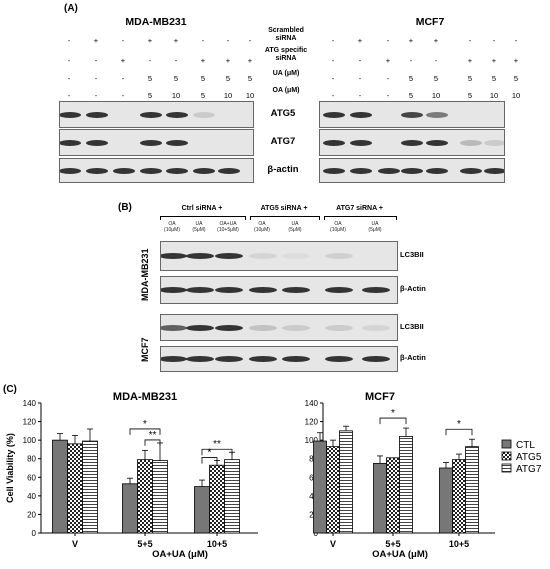 The height and width of the screenshot is (569, 550). What do you see at coordinates (375, 230) in the screenshot?
I see `lane-label-line: (5μM)` at bounding box center [375, 230].